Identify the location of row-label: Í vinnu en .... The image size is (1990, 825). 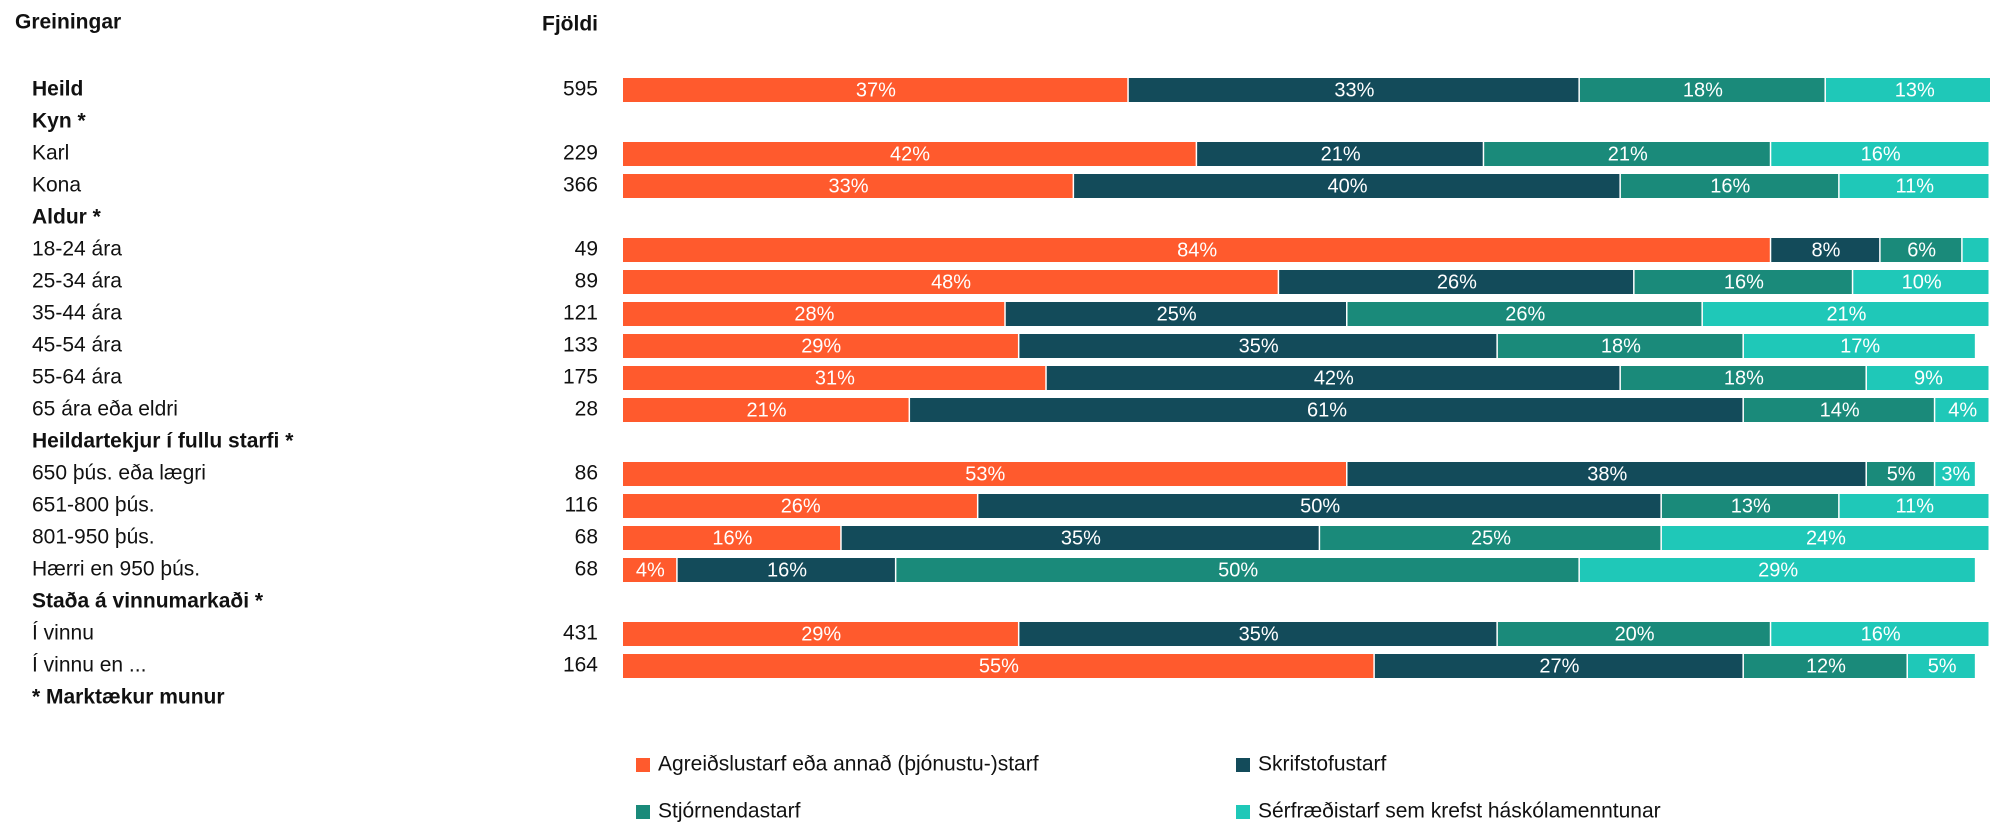
(89, 665).